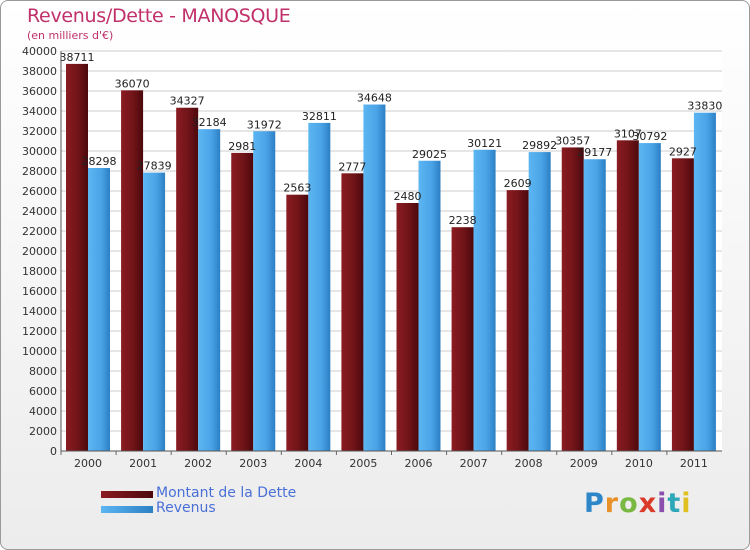  Describe the element at coordinates (39, 151) in the screenshot. I see `y-tick-label: 30000` at that location.